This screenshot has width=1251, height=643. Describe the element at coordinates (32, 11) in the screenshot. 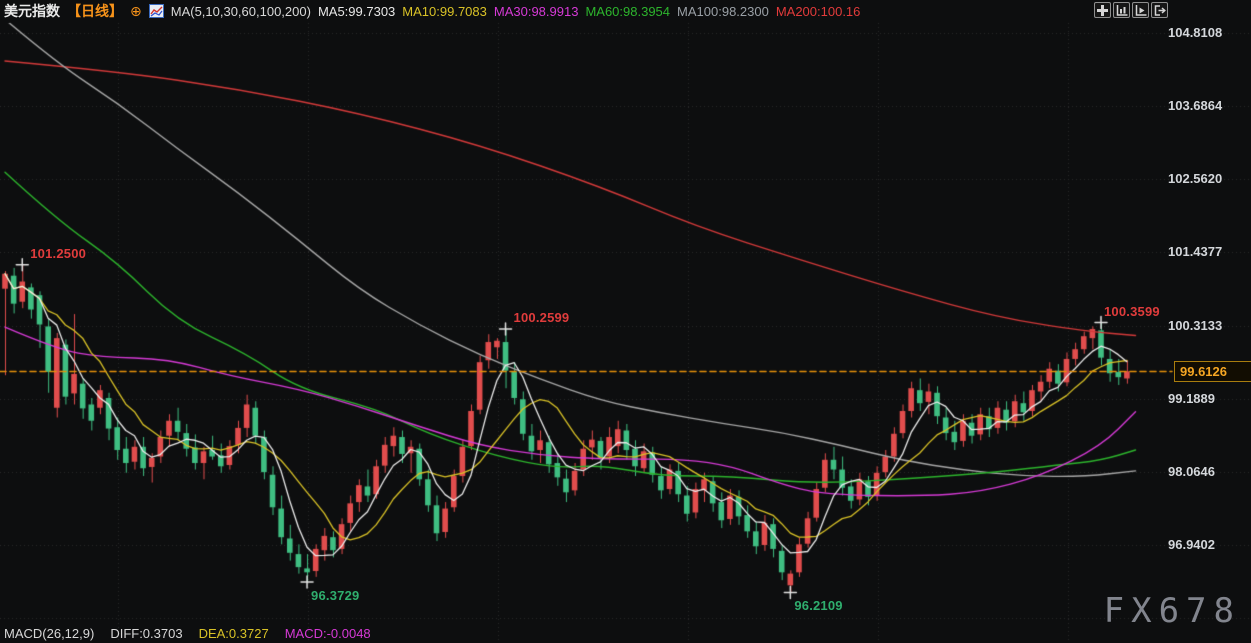

I see `symbol-name: 美元指数` at that location.